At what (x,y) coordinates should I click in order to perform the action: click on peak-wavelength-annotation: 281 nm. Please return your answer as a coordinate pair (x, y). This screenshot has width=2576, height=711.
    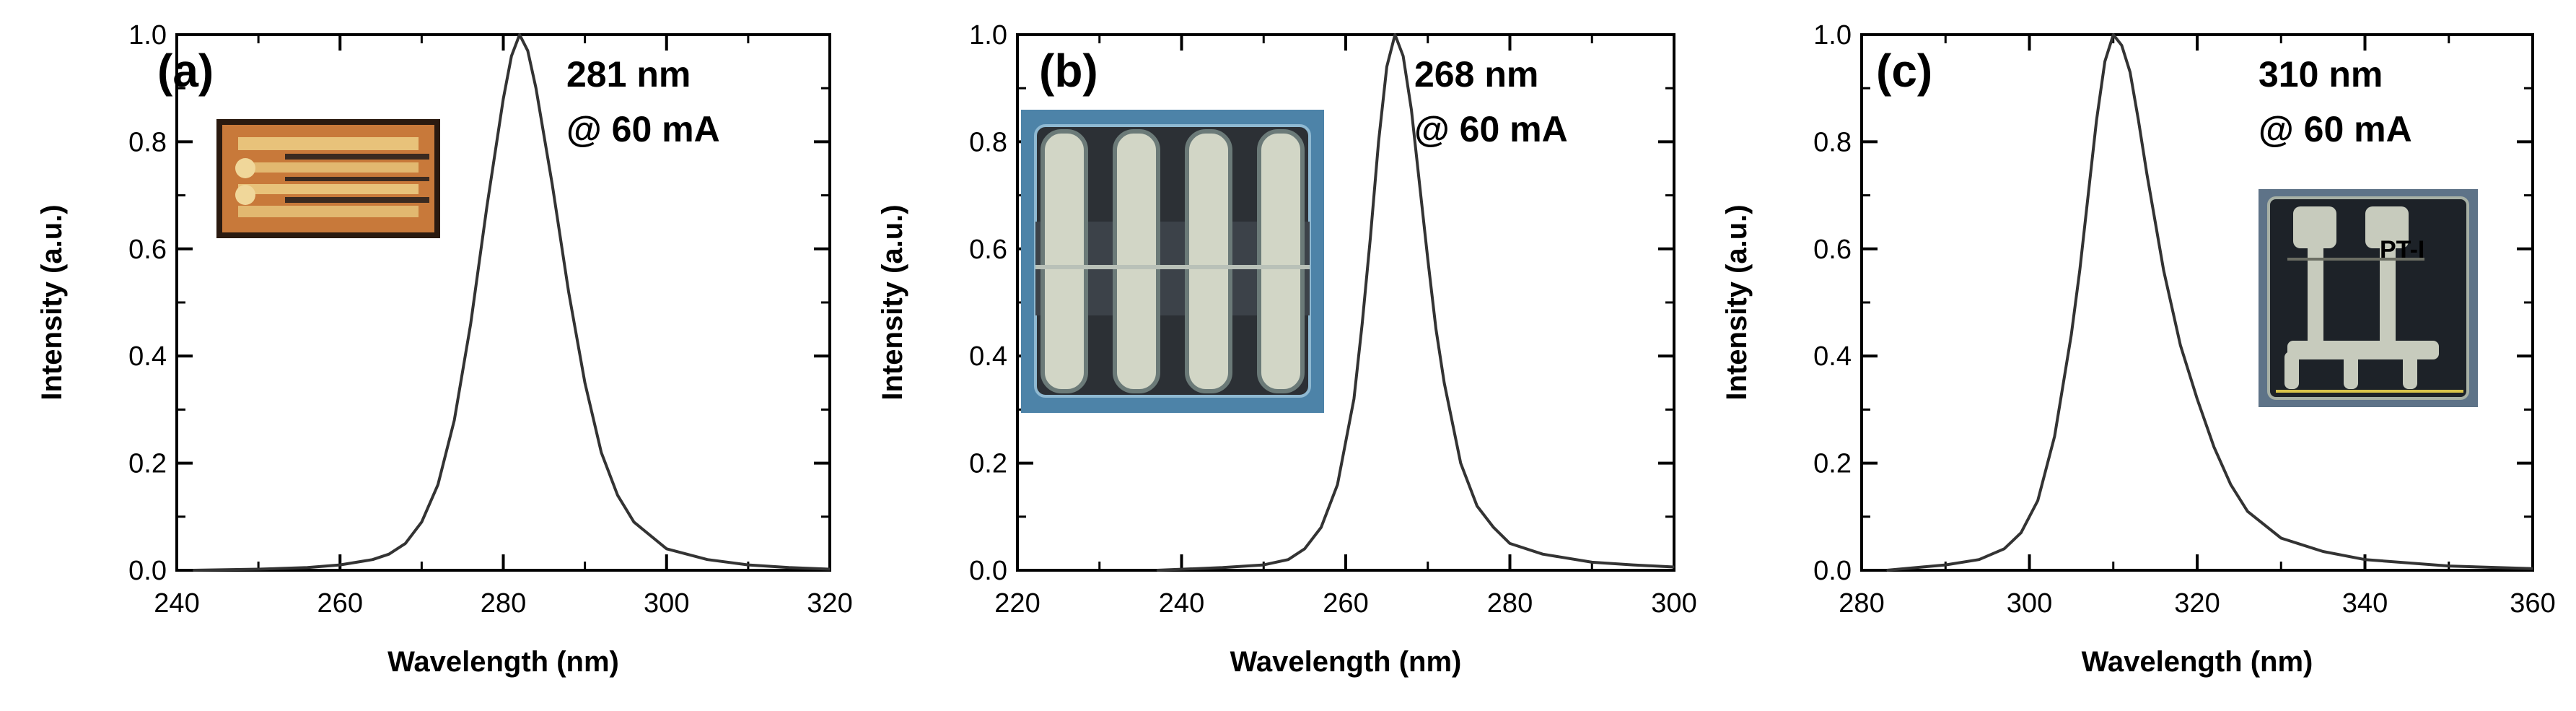
    Looking at the image, I should click on (628, 74).